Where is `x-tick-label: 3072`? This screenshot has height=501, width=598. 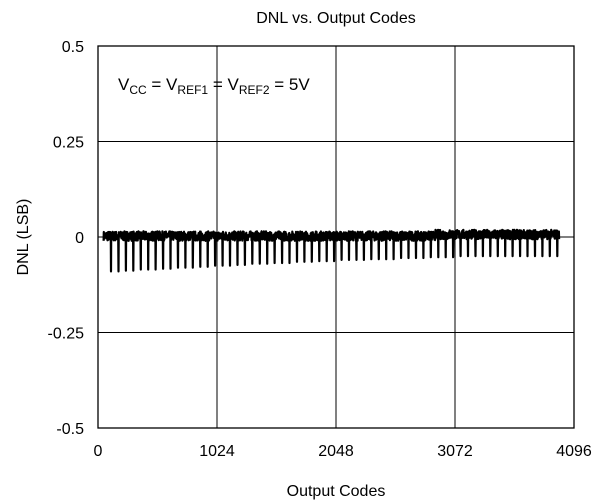 x-tick-label: 3072 is located at coordinates (455, 451).